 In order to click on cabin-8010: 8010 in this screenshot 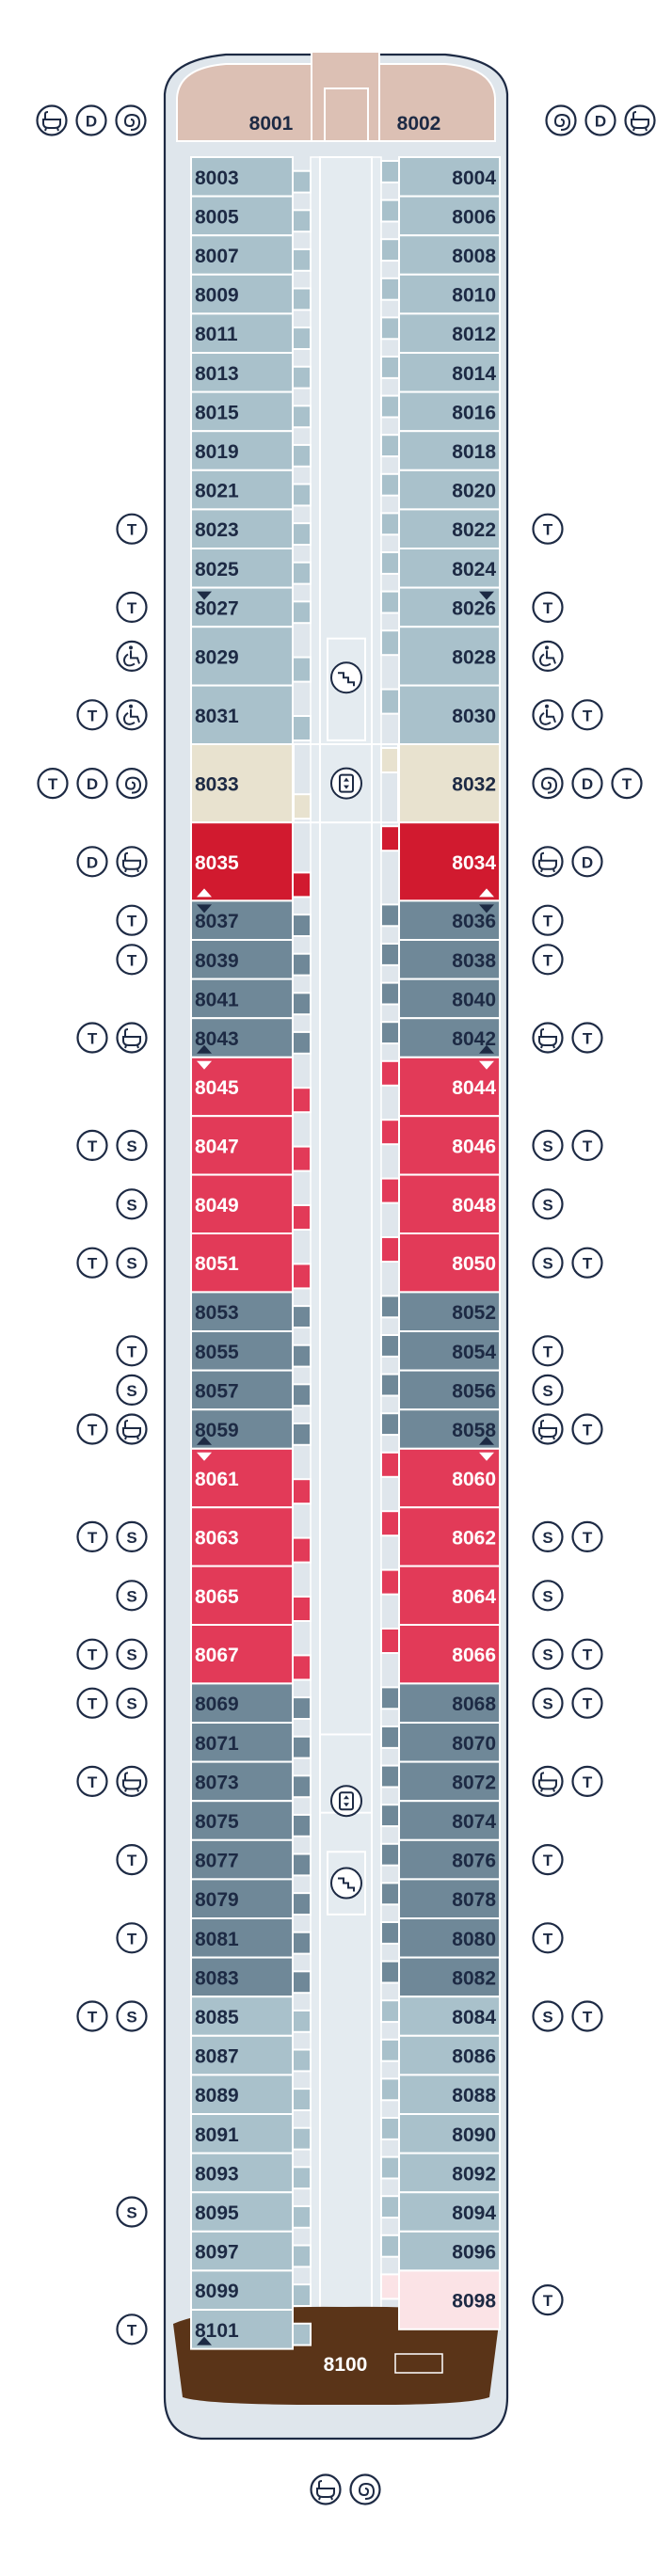, I will do `click(440, 294)`.